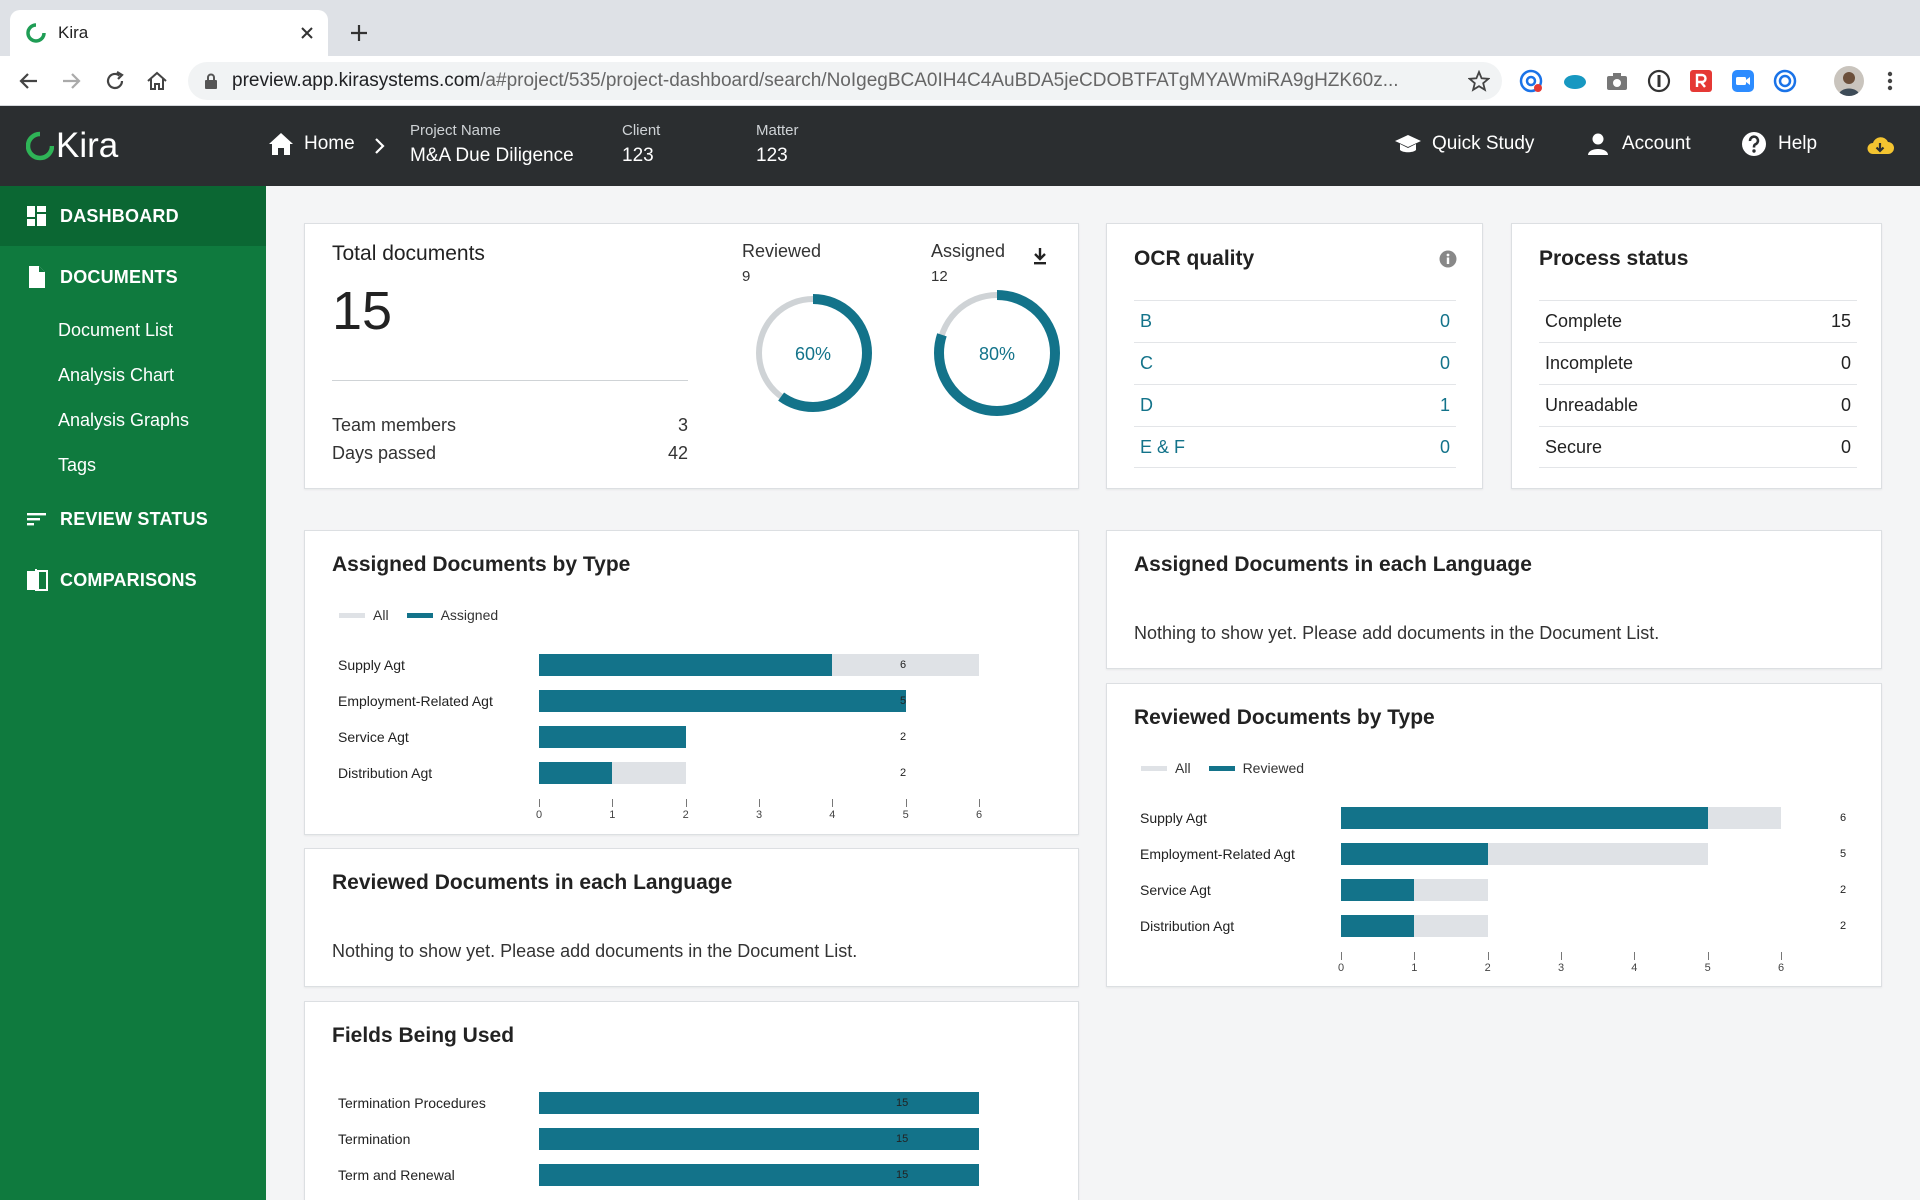  I want to click on cloud-download-button, so click(1885, 146).